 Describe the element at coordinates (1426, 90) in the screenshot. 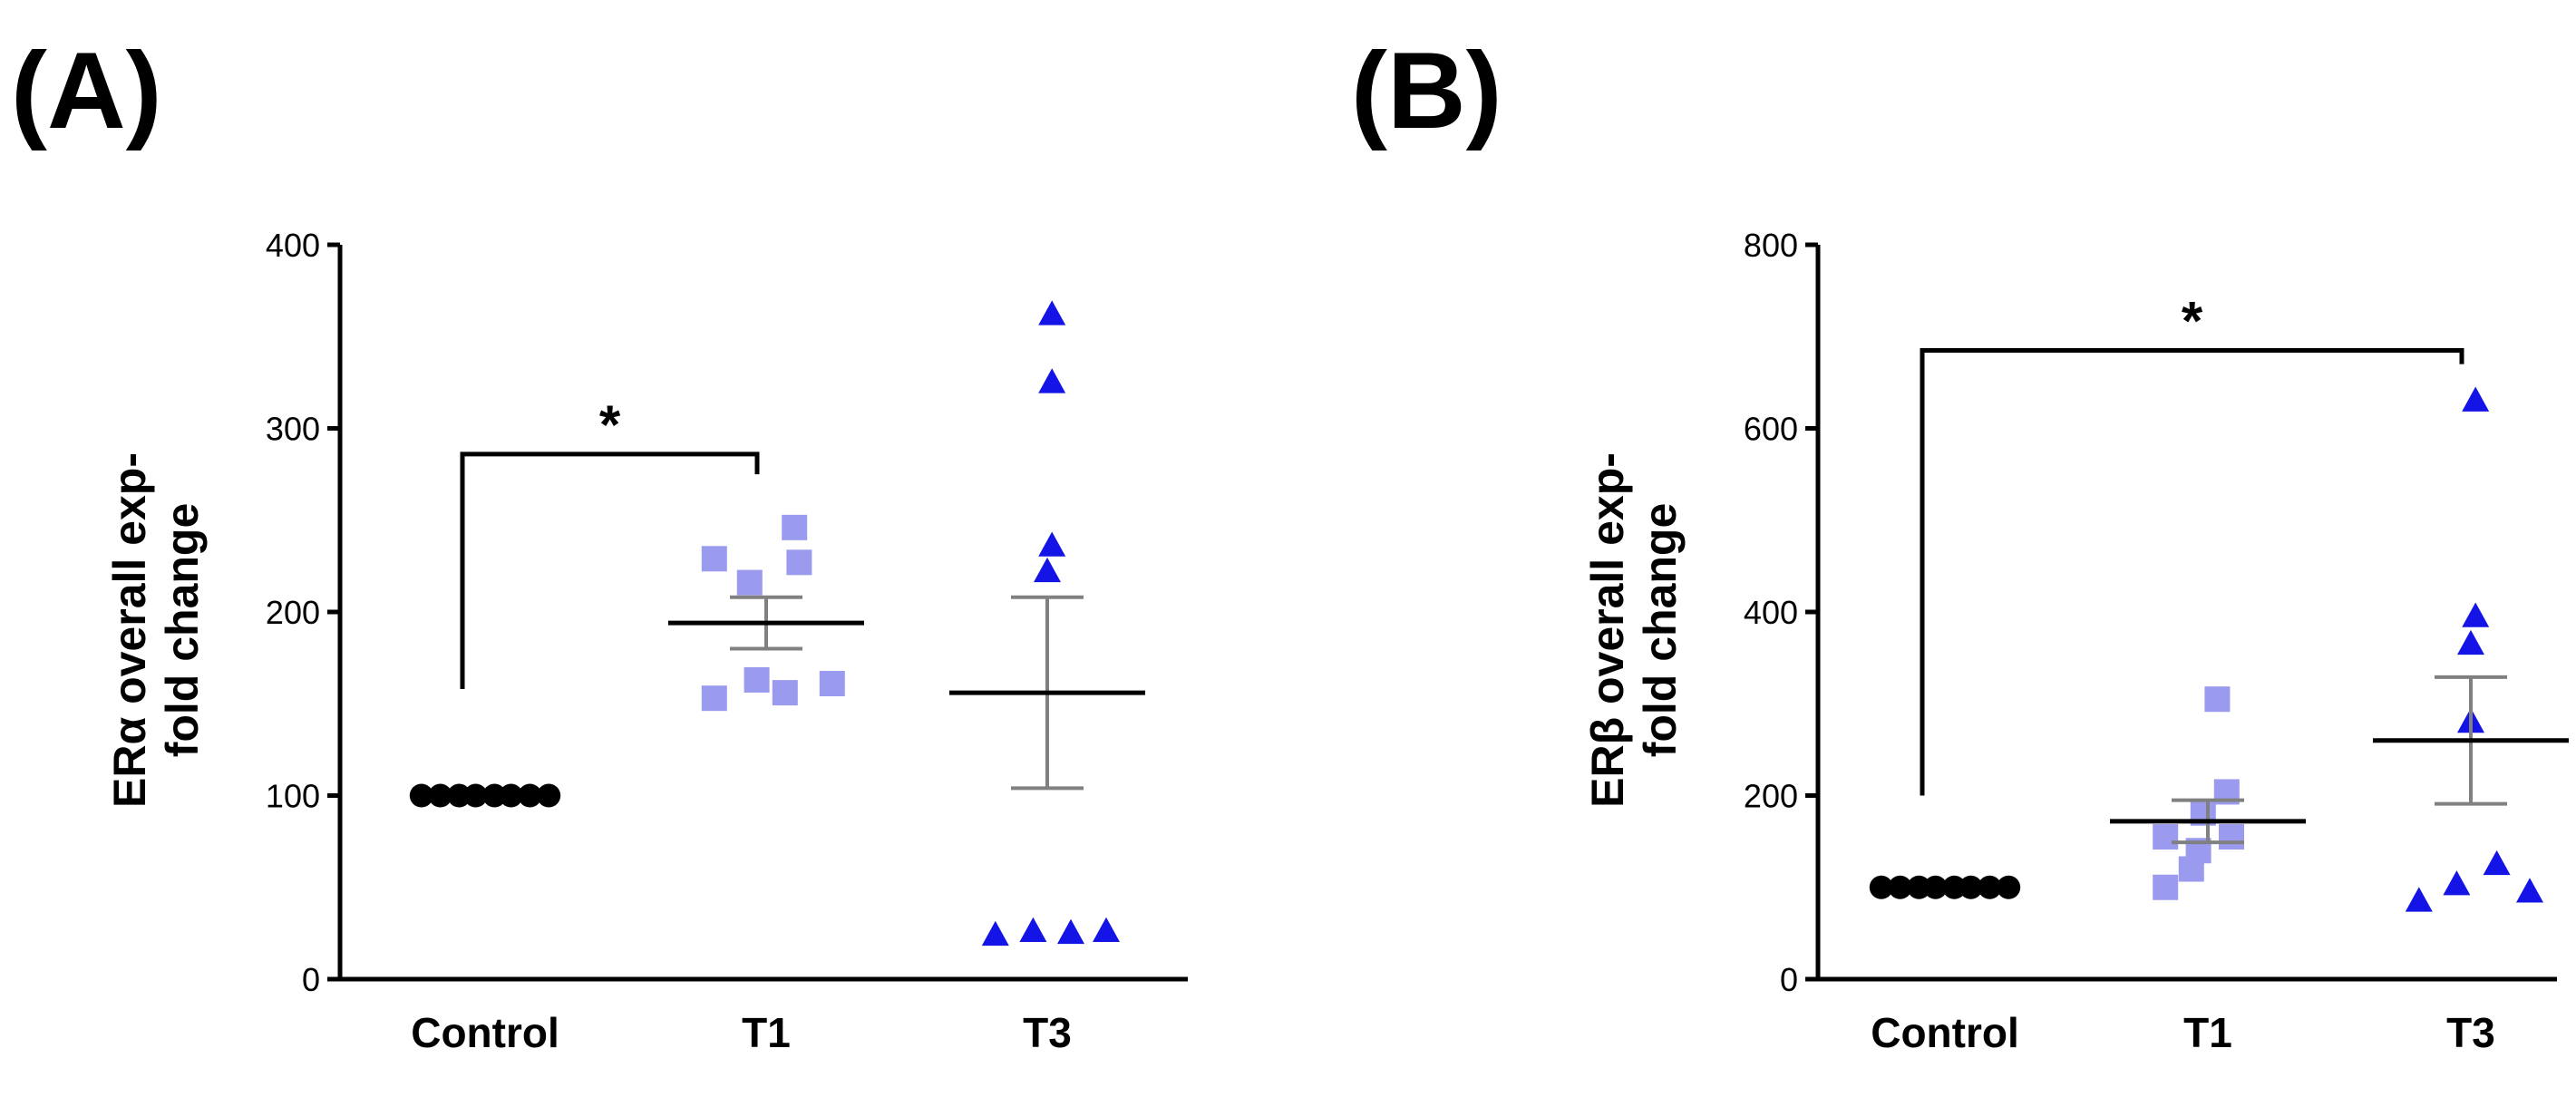

I see `panel-b-label: (B)` at that location.